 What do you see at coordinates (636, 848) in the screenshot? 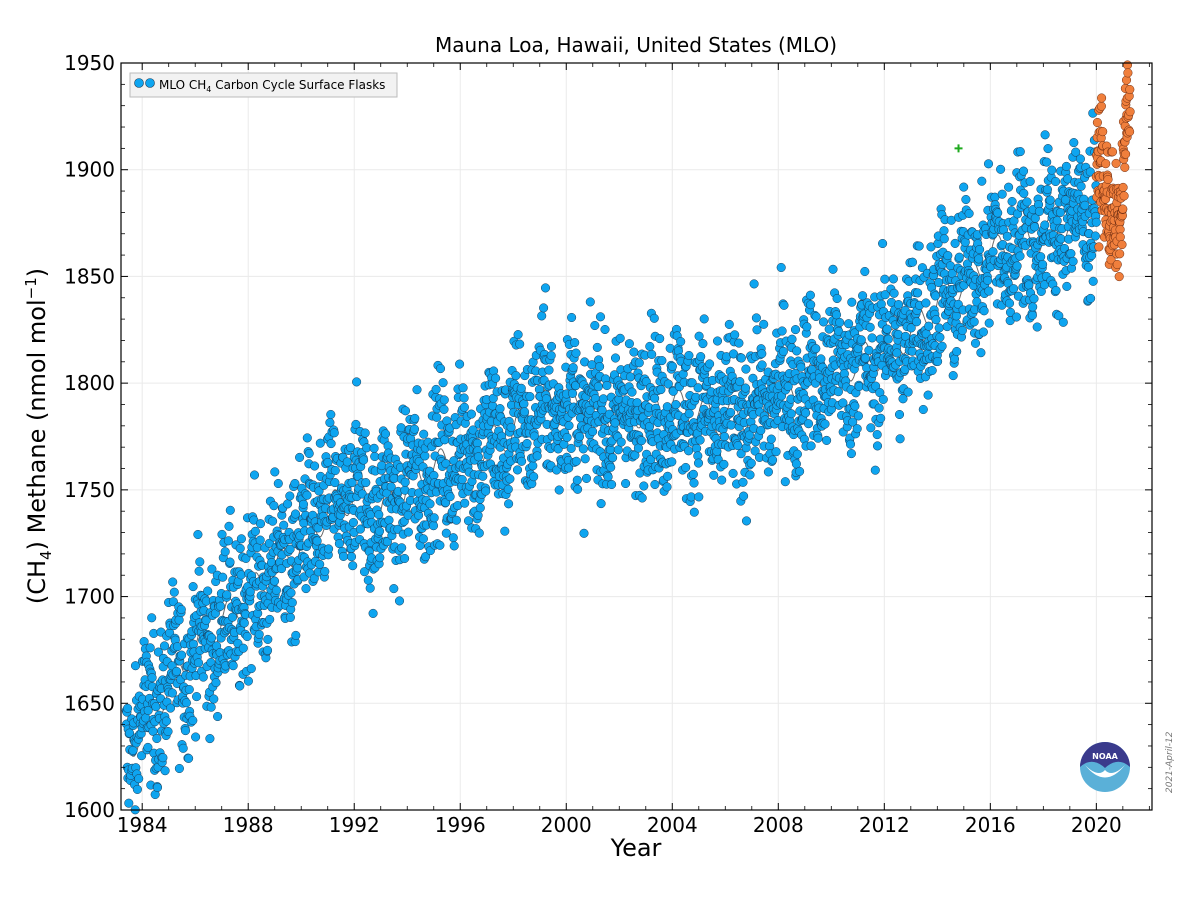
I see `x-axis-label: Year` at bounding box center [636, 848].